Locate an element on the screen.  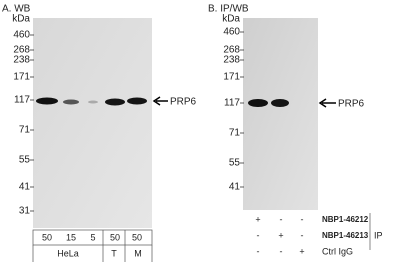
panel-title: B. IP/WB is located at coordinates (228, 9).